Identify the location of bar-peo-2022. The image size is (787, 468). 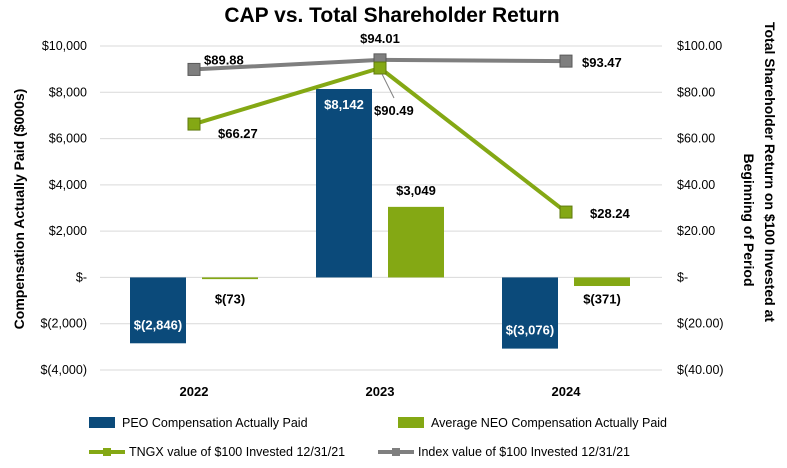
(158, 310).